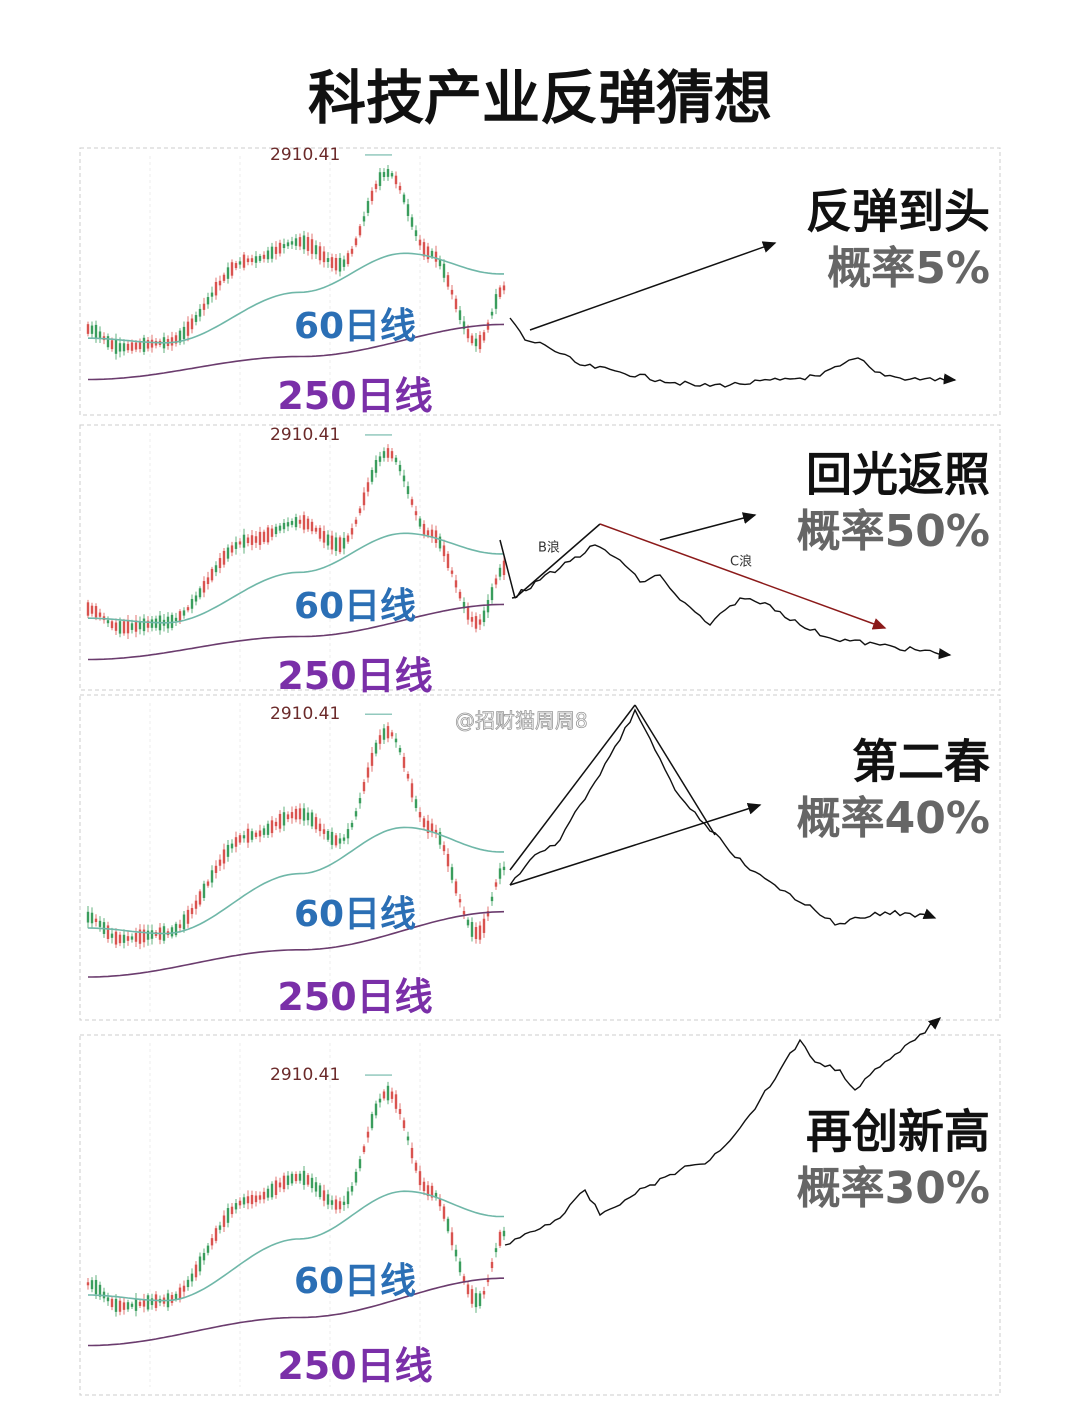 Image resolution: width=1080 pixels, height=1408 pixels. What do you see at coordinates (549, 548) in the screenshot?
I see `wave-label: B浪` at bounding box center [549, 548].